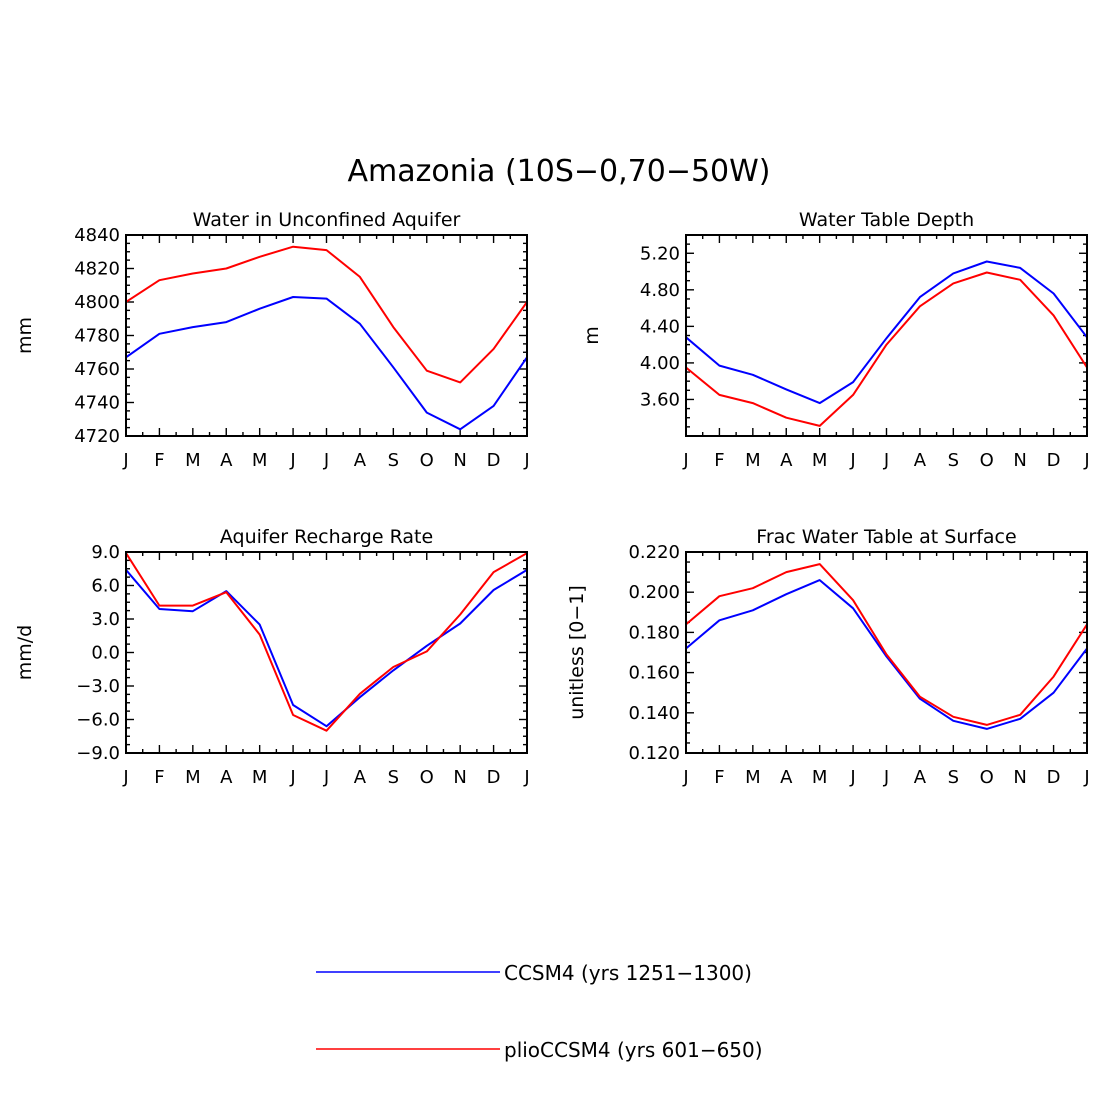 The image size is (1118, 1118). What do you see at coordinates (654, 673) in the screenshot?
I see `p3-ytick-label: 0.160` at bounding box center [654, 673].